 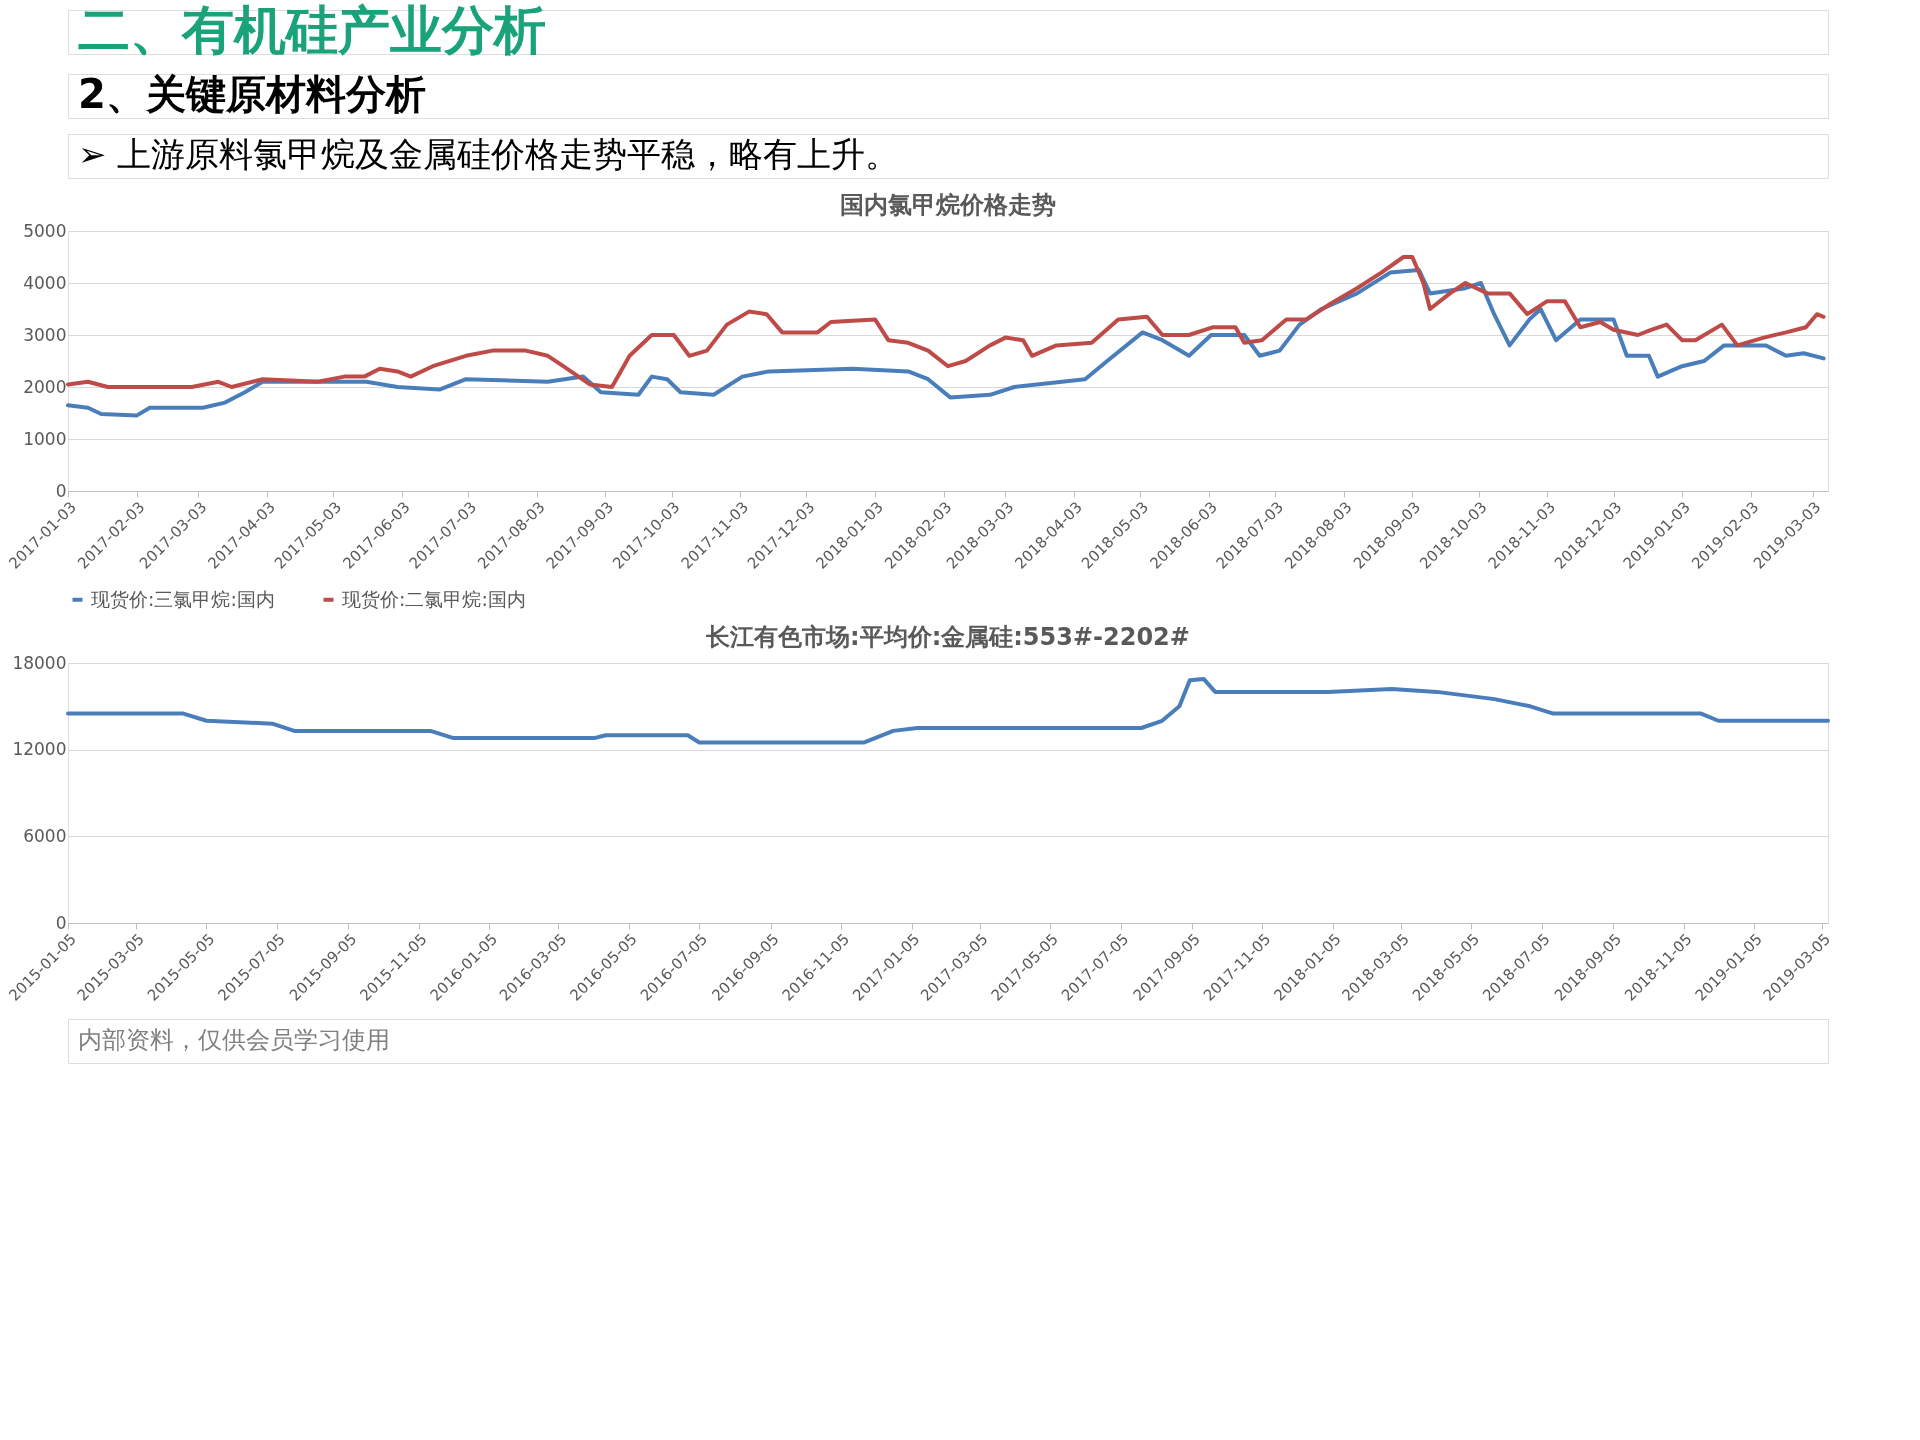 What do you see at coordinates (39, 749) in the screenshot?
I see `y-tick-label: 12000` at bounding box center [39, 749].